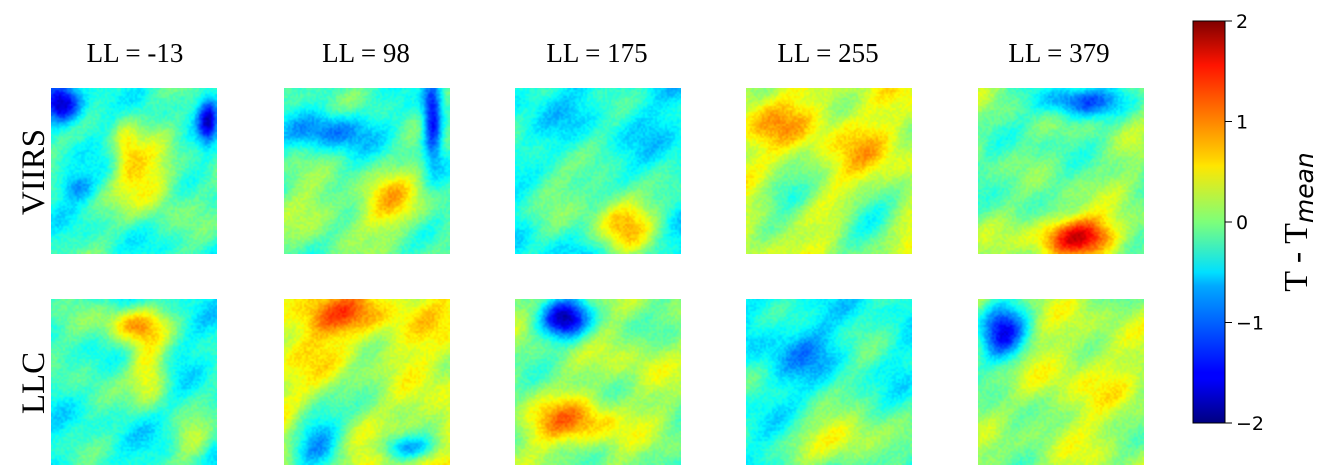  I want to click on column-title-4: LL = 255, so click(827, 53).